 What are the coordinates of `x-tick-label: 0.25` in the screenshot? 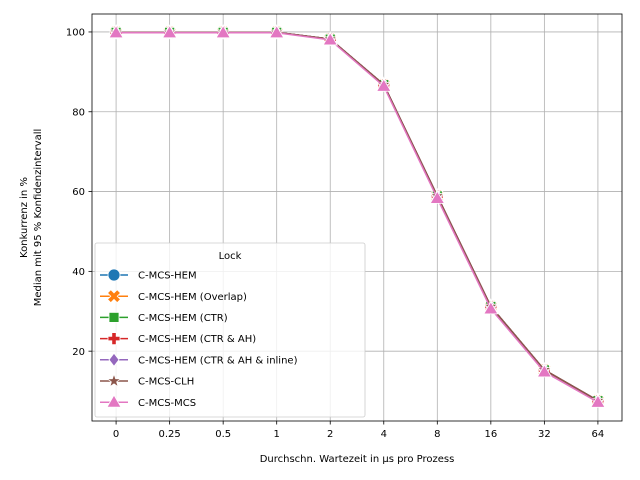 It's located at (169, 434).